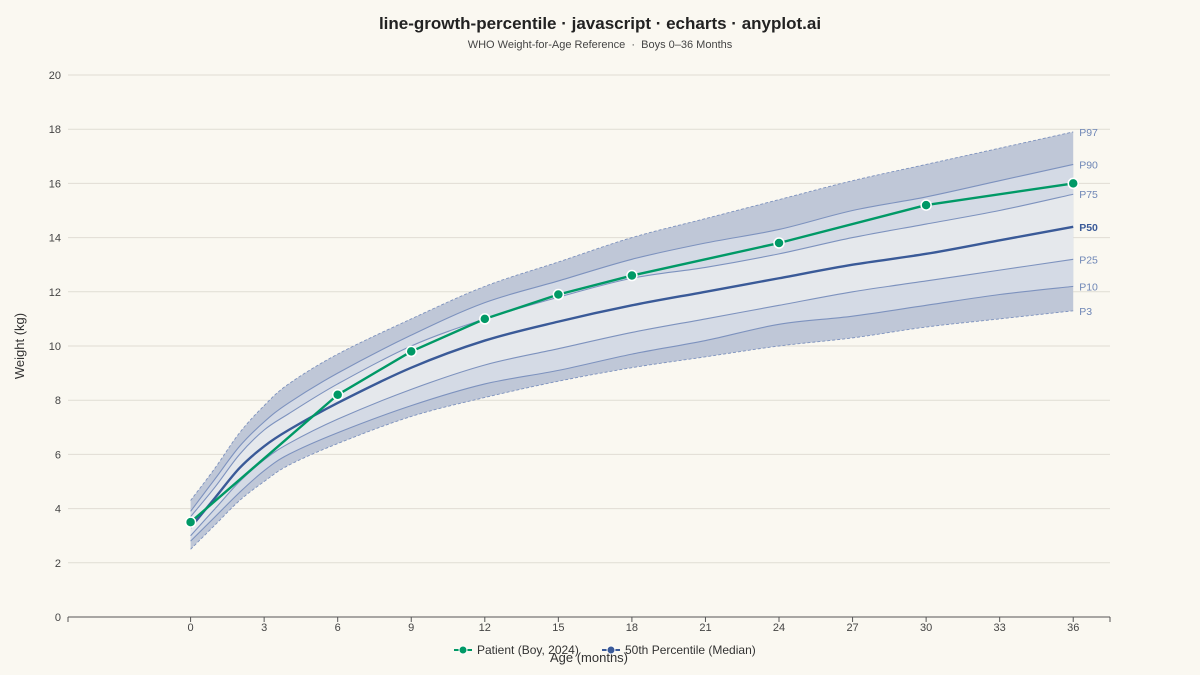  I want to click on y-axis-label: Weight (kg), so click(19, 346).